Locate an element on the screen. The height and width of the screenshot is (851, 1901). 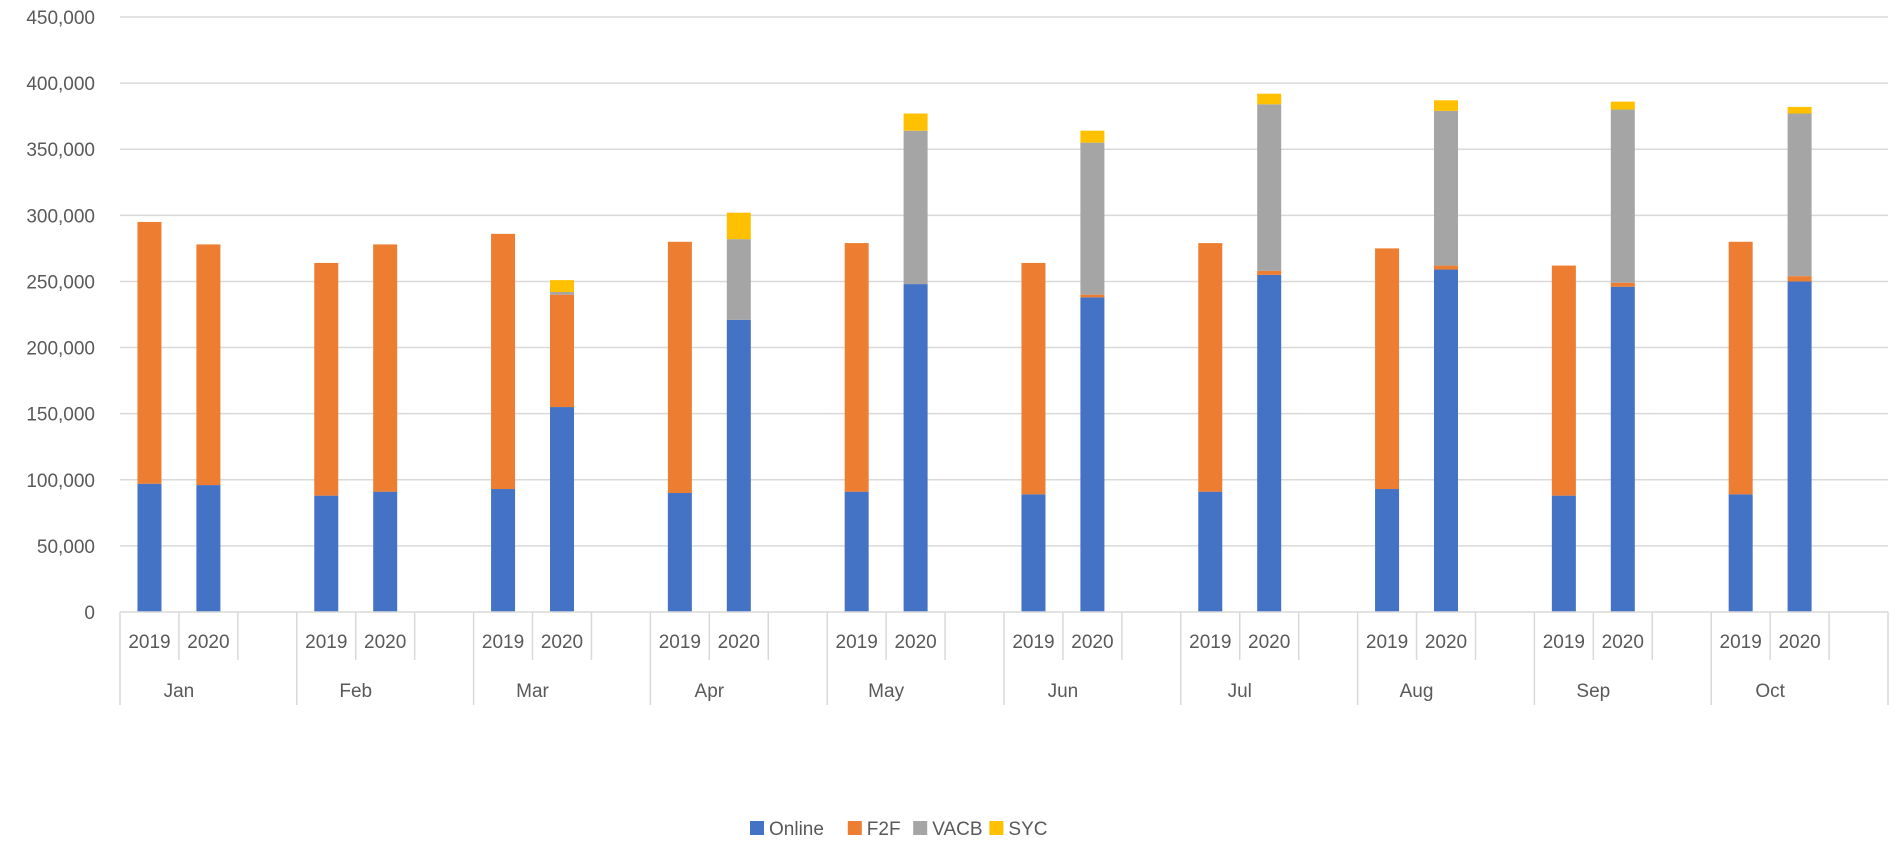
x-month-label: May is located at coordinates (886, 691).